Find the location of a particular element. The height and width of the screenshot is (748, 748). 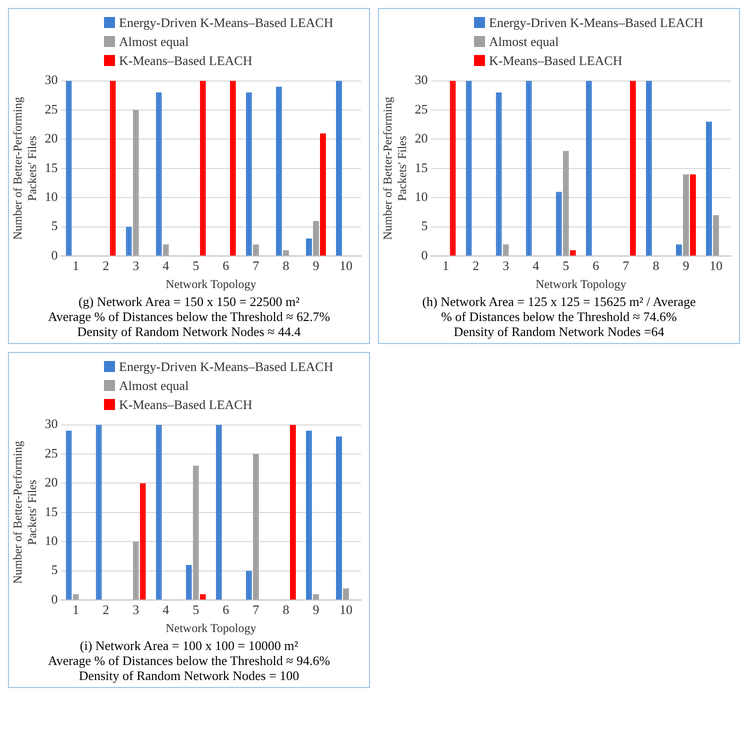

text: Density of Random Network Nodes ≈ 44.4 is located at coordinates (189, 331).